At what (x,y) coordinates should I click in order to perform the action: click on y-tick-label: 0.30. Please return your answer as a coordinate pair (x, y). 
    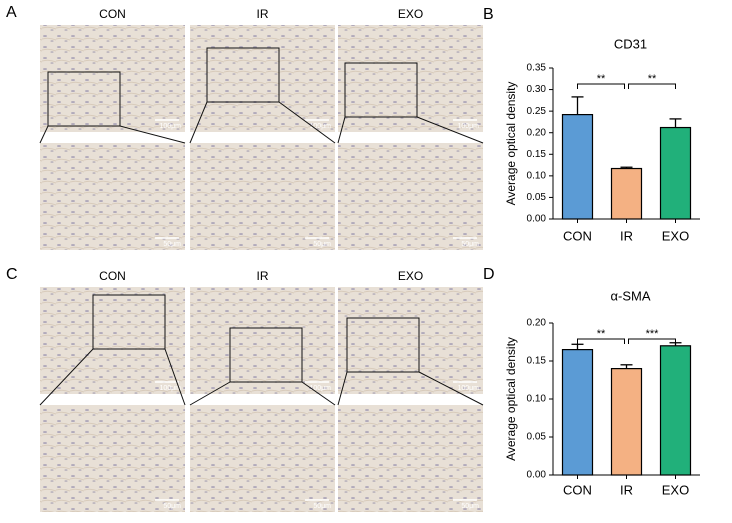
    Looking at the image, I should click on (537, 89).